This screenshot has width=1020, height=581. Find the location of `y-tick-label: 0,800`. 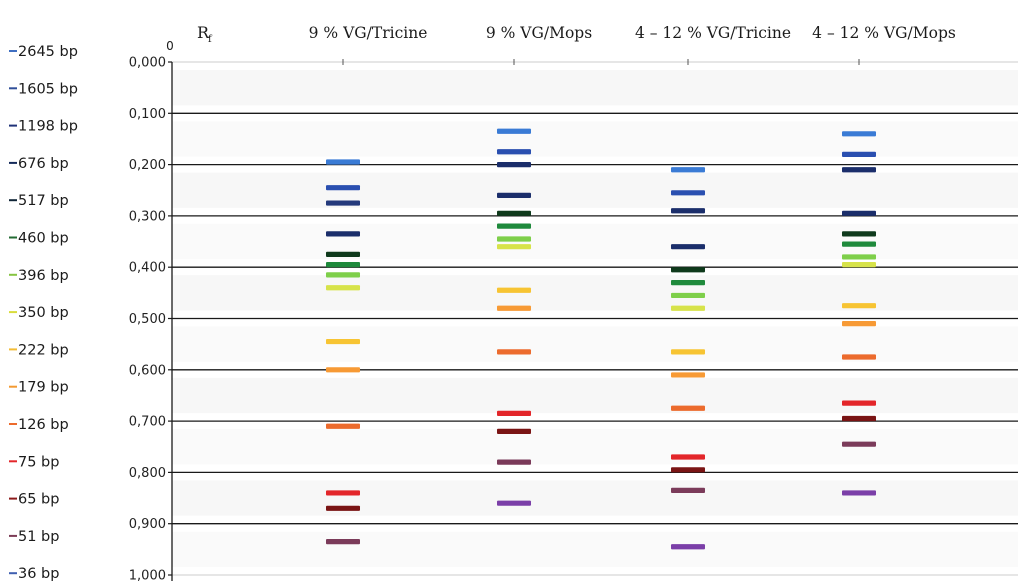

y-tick-label: 0,800 is located at coordinates (147, 473).